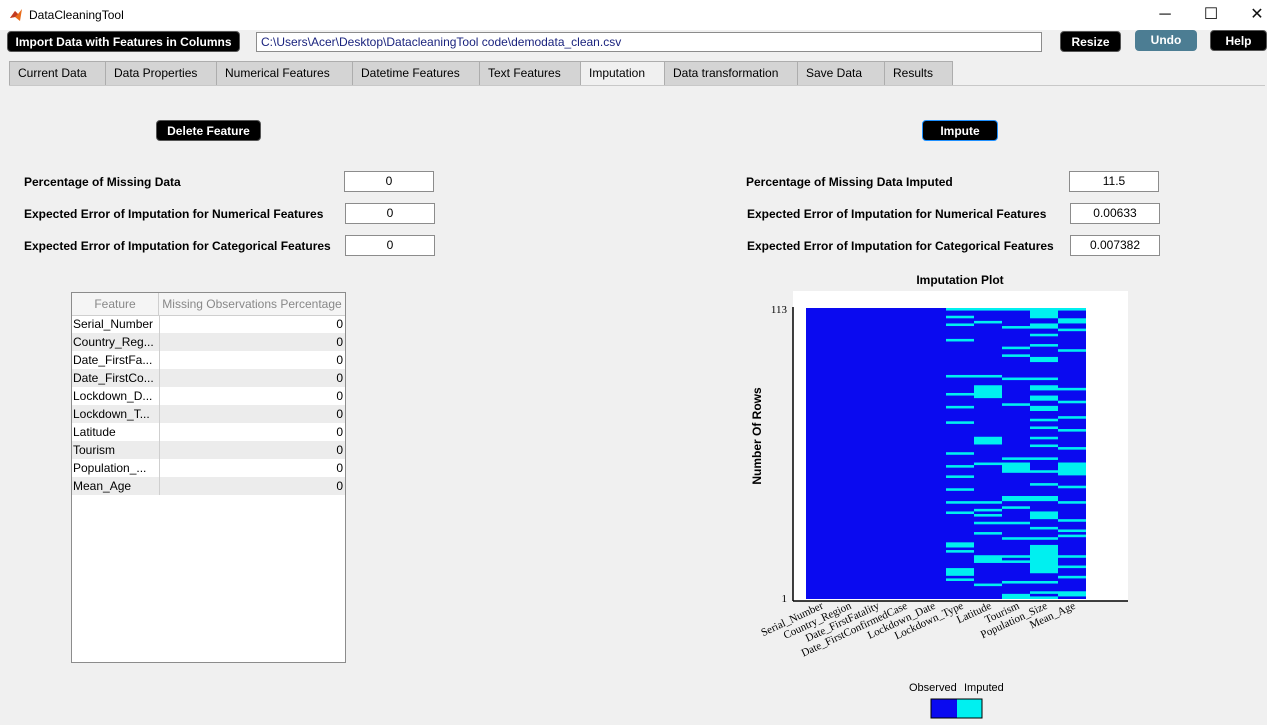 The height and width of the screenshot is (725, 1267). I want to click on maximize-button: ☐, so click(1211, 15).